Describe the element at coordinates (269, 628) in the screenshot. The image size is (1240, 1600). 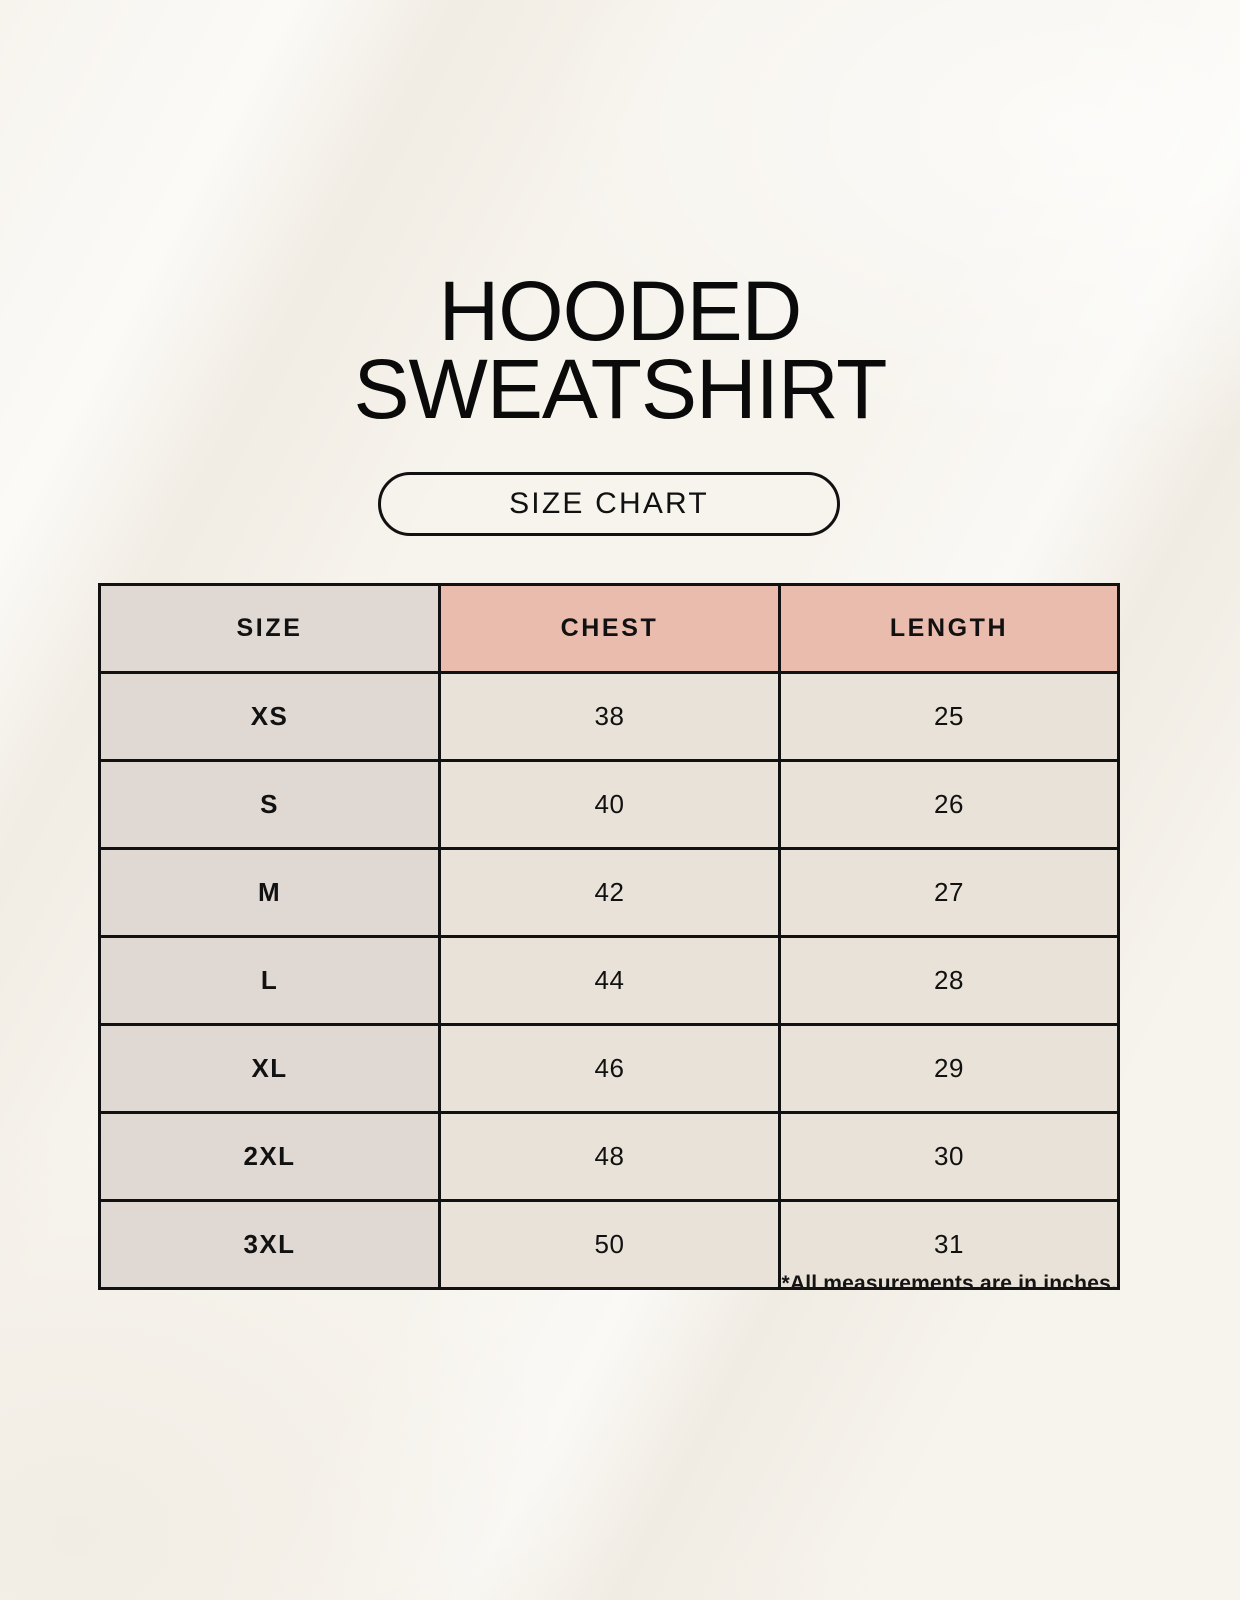
I see `column-header-size: SIZE` at that location.